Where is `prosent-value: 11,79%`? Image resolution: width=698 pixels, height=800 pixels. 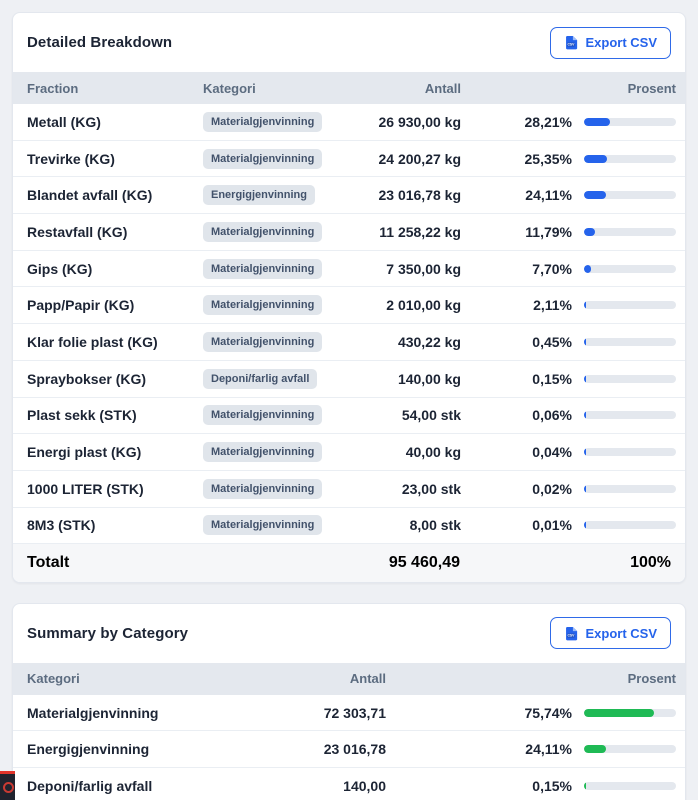 prosent-value: 11,79% is located at coordinates (548, 231).